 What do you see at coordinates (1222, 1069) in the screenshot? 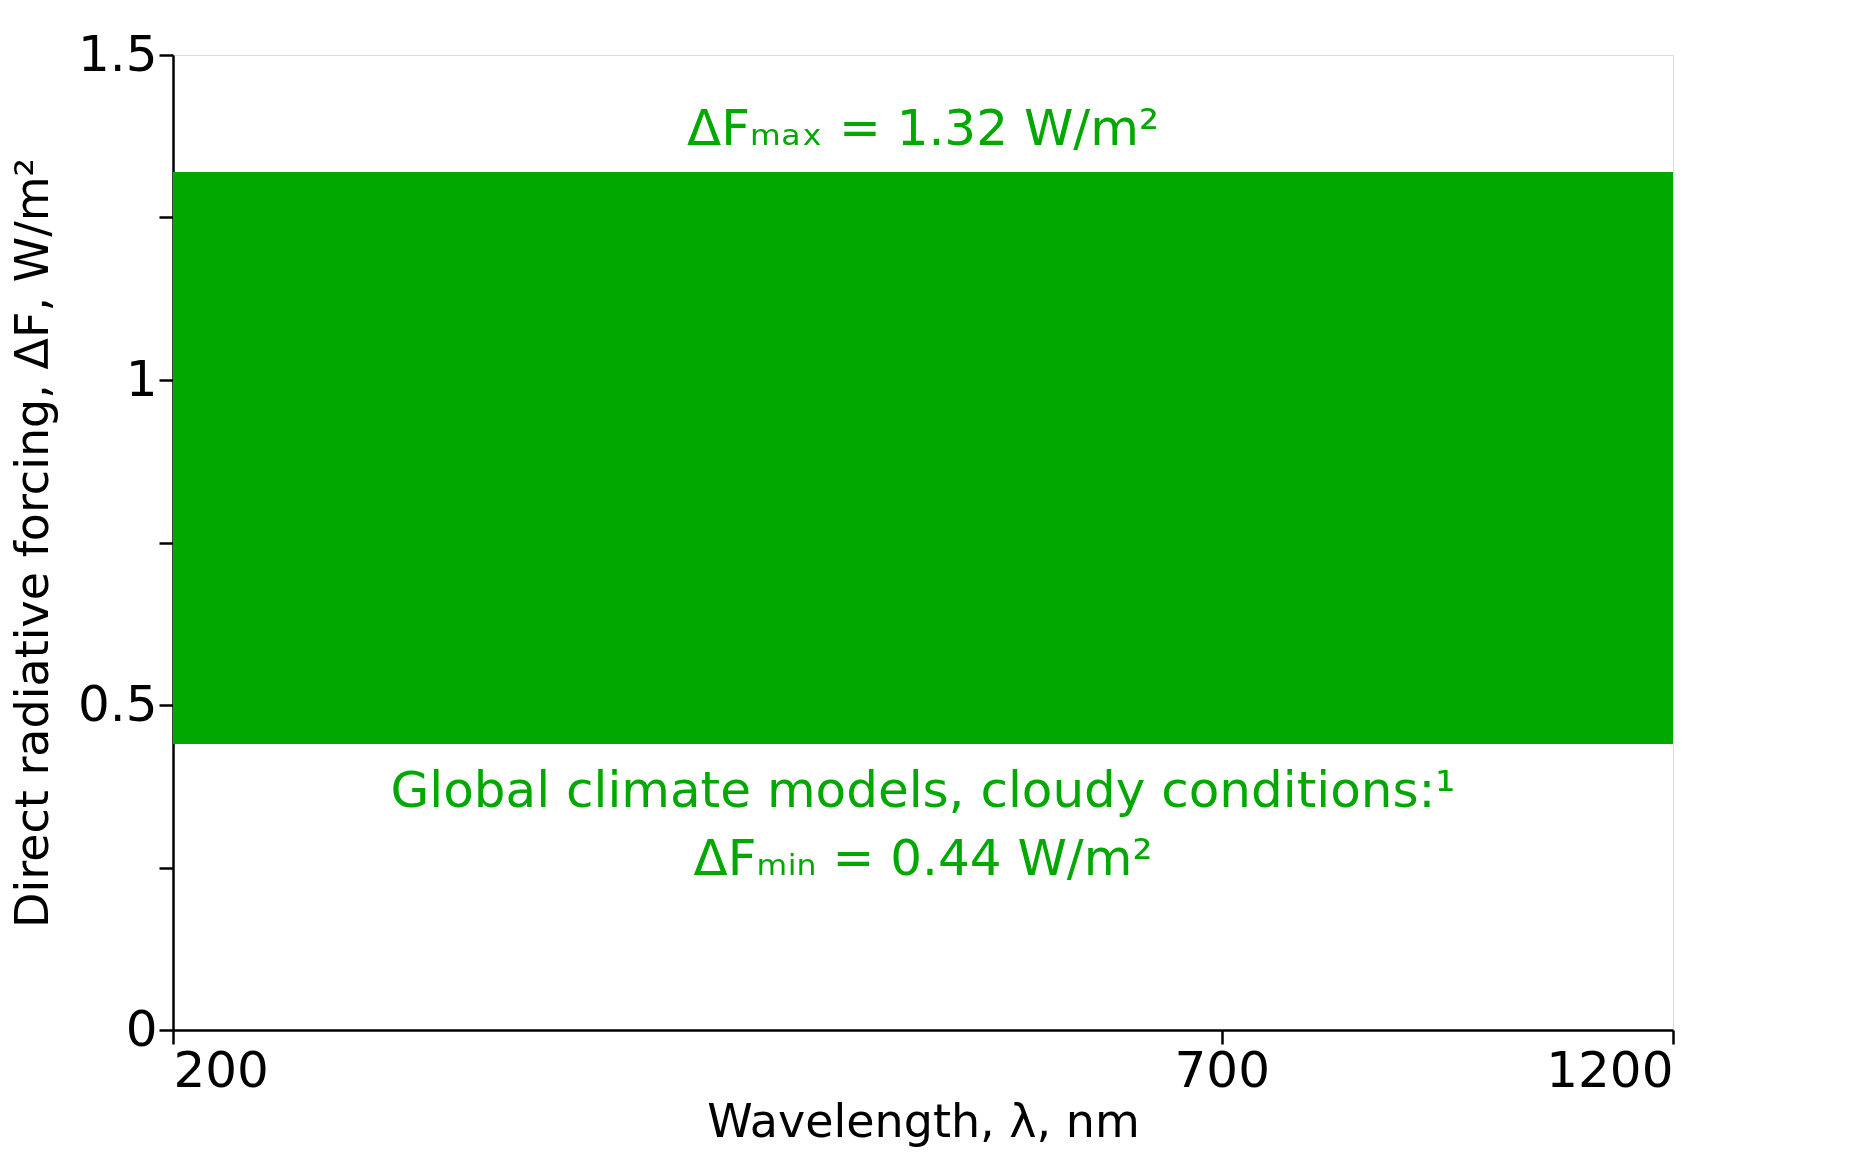
I see `x-tick-label: 700` at bounding box center [1222, 1069].